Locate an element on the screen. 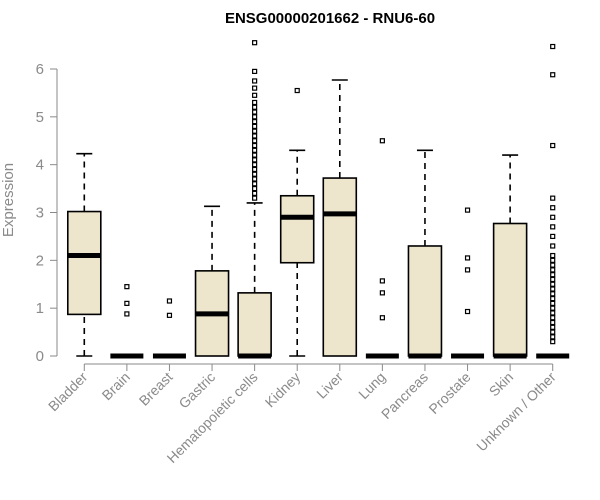  y-tick-label: 4 is located at coordinates (40, 165).